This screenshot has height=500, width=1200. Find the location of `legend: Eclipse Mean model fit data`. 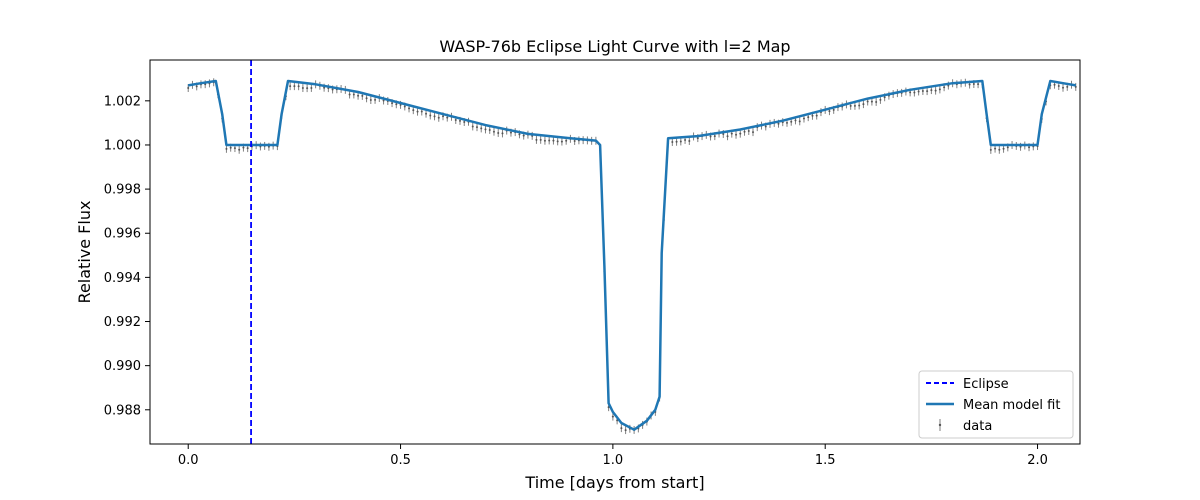

legend: Eclipse Mean model fit data is located at coordinates (996, 404).